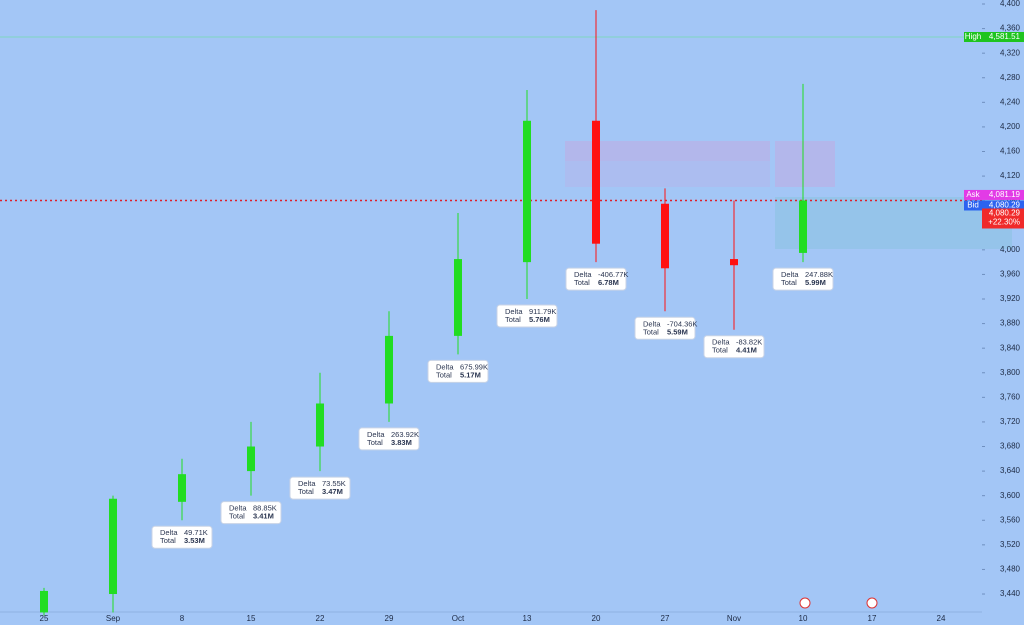 This screenshot has width=1024, height=625. What do you see at coordinates (1010, 52) in the screenshot?
I see `y-tick-label: 4,320` at bounding box center [1010, 52].